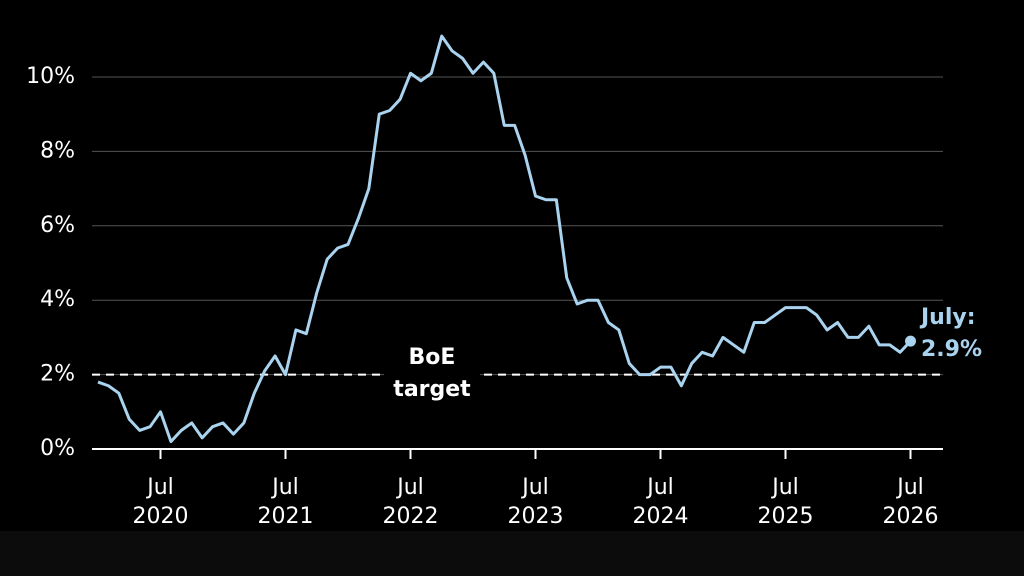  Describe the element at coordinates (57, 448) in the screenshot. I see `y-tick-label: 0%` at that location.